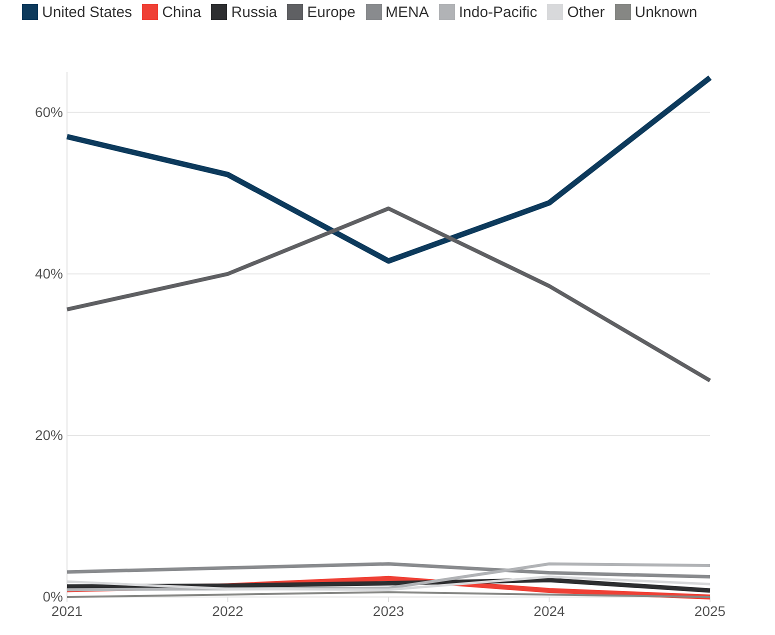  I want to click on x-tick-label: 2021, so click(67, 610).